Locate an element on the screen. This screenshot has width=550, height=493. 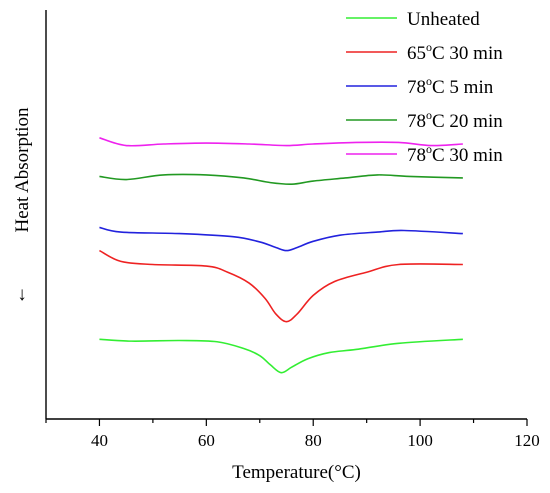
legend-label-1: Unheated is located at coordinates (443, 19).